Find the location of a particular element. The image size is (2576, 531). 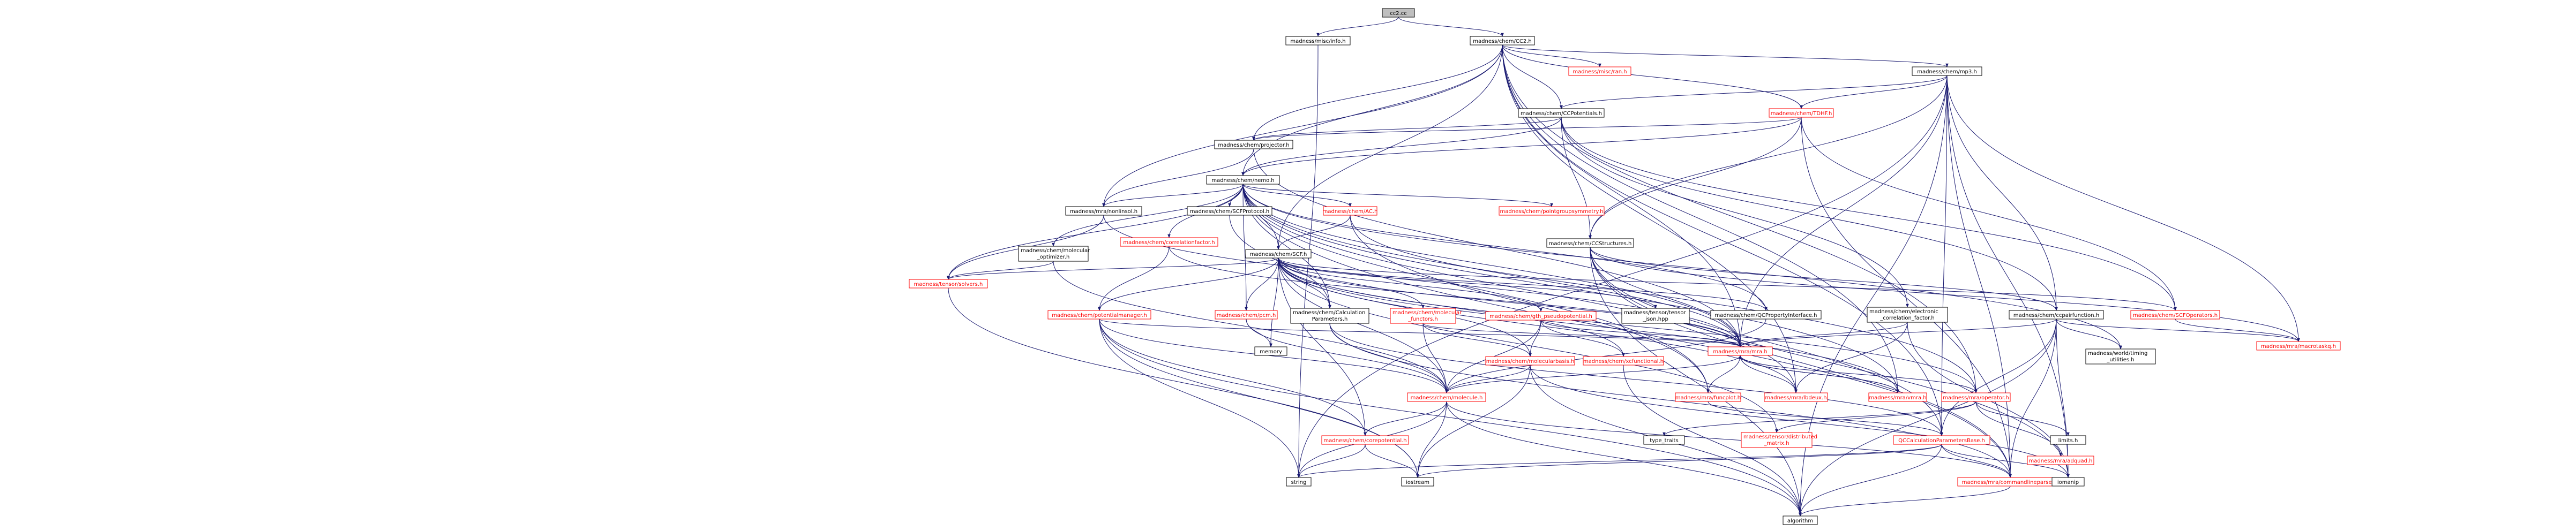

node-tensorjson-hpp: madness/tensor/tensor_json.hpp is located at coordinates (1655, 316).